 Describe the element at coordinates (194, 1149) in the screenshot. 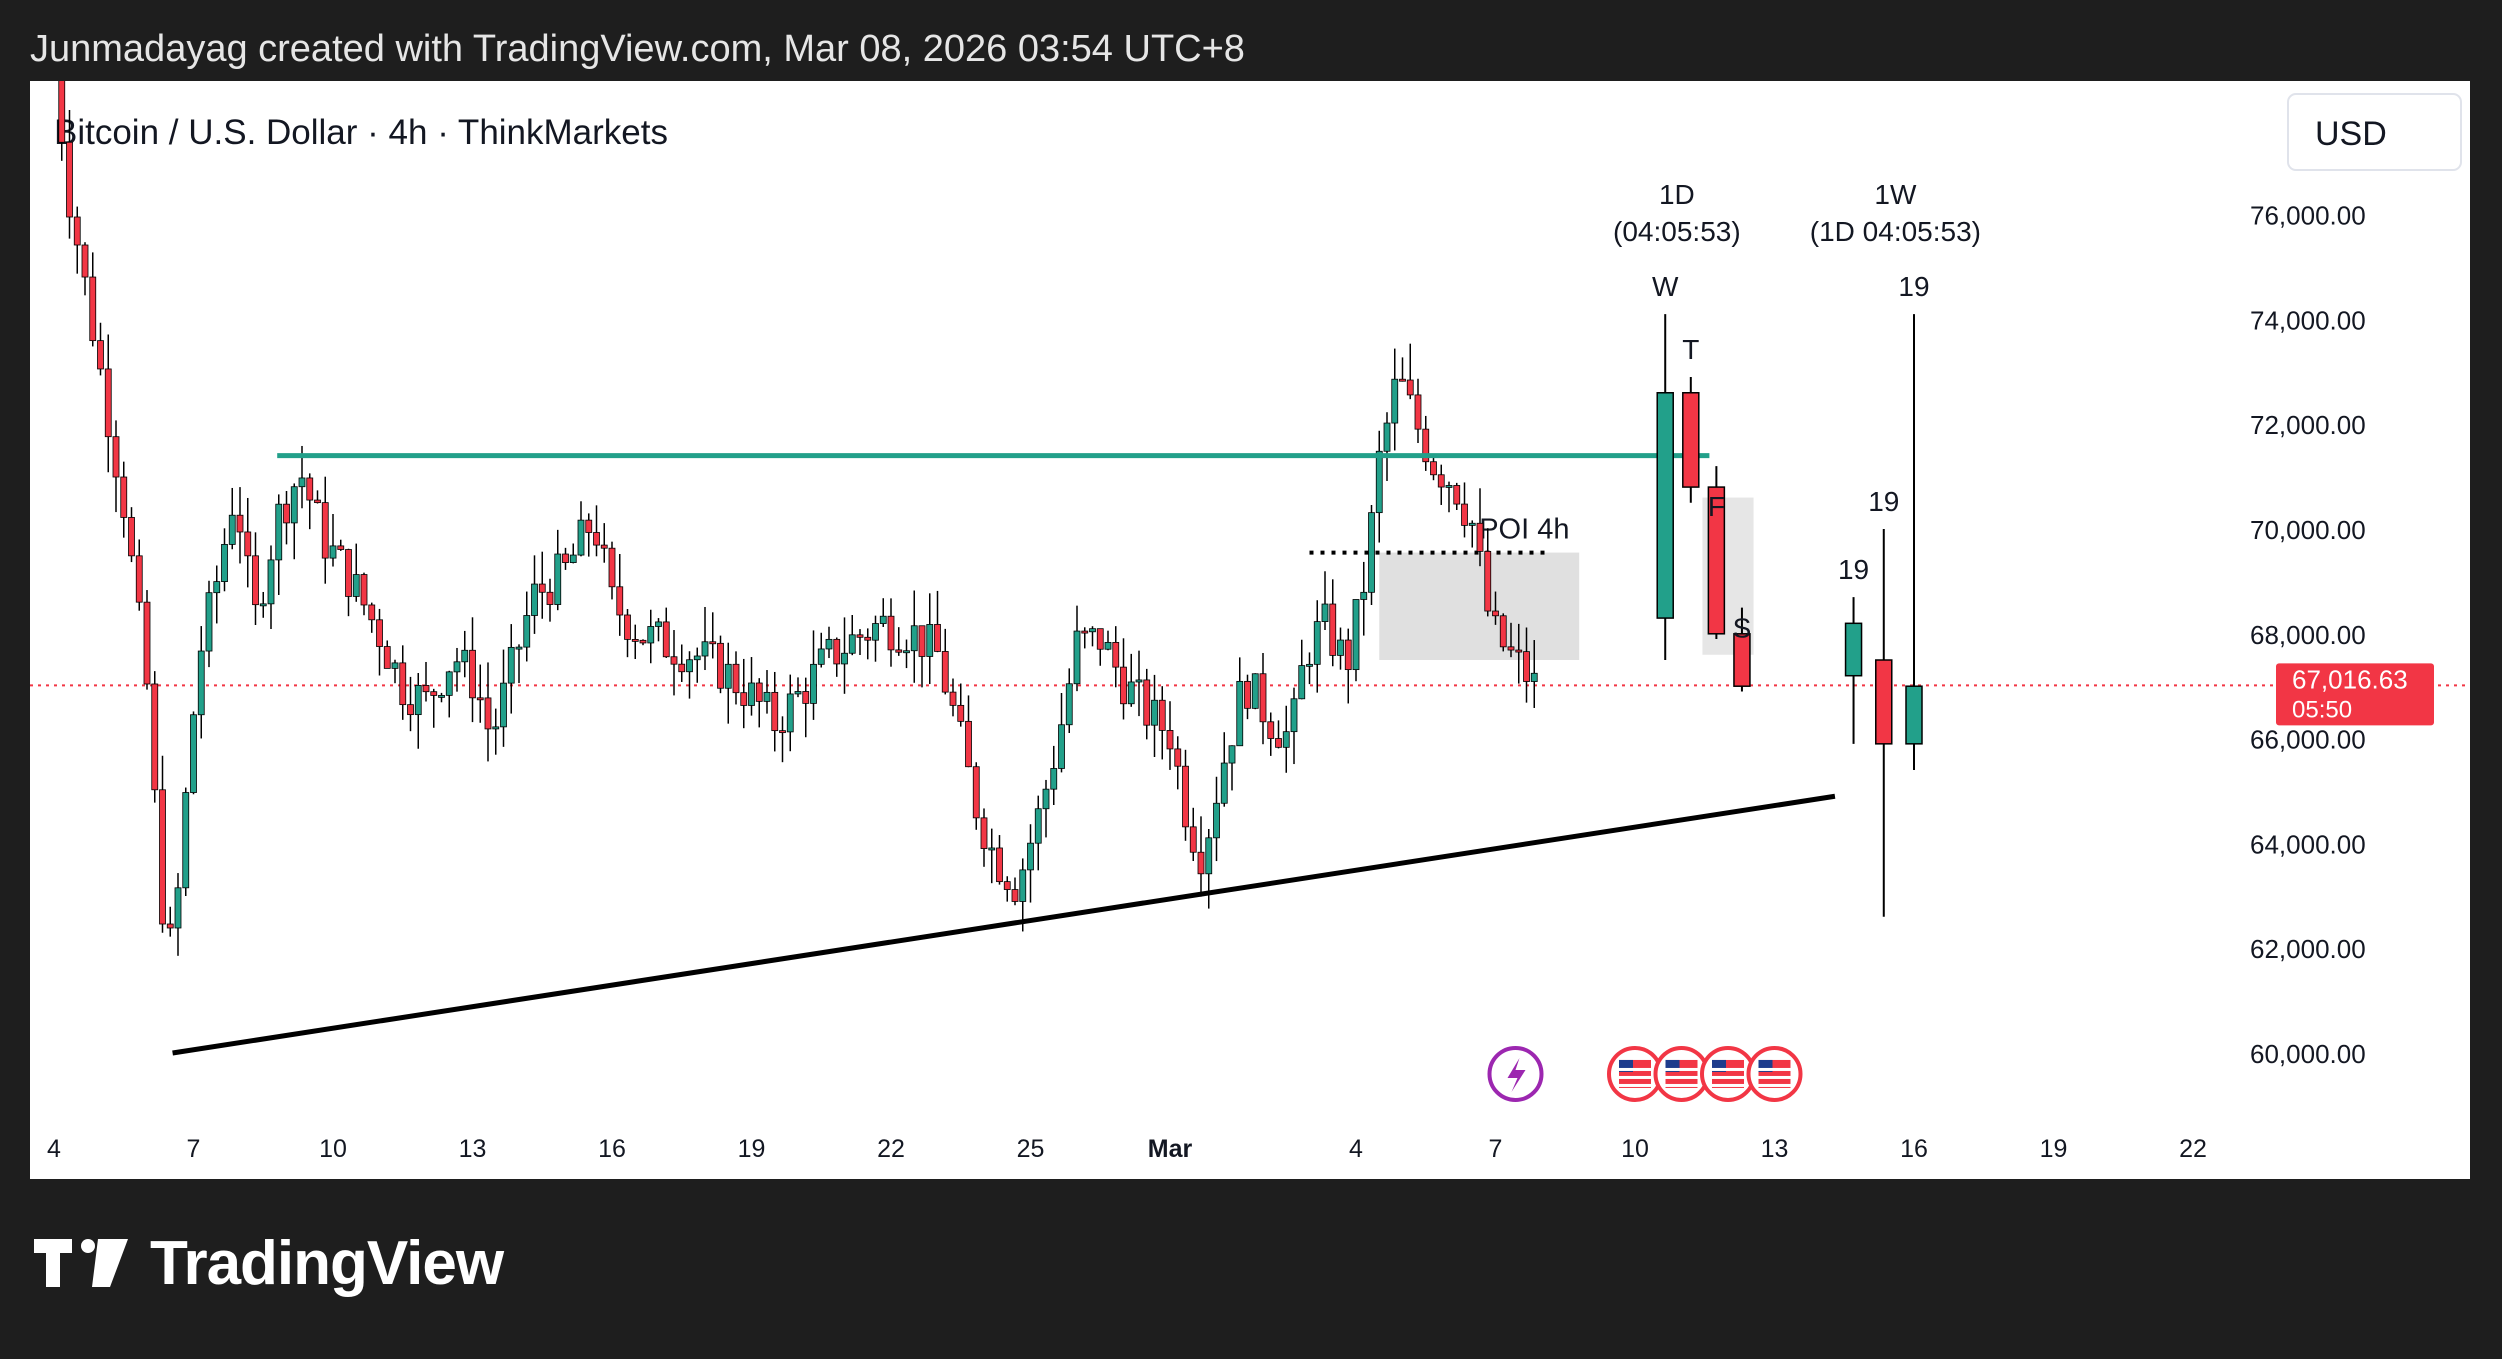

I see `x-tick-label: 7` at that location.